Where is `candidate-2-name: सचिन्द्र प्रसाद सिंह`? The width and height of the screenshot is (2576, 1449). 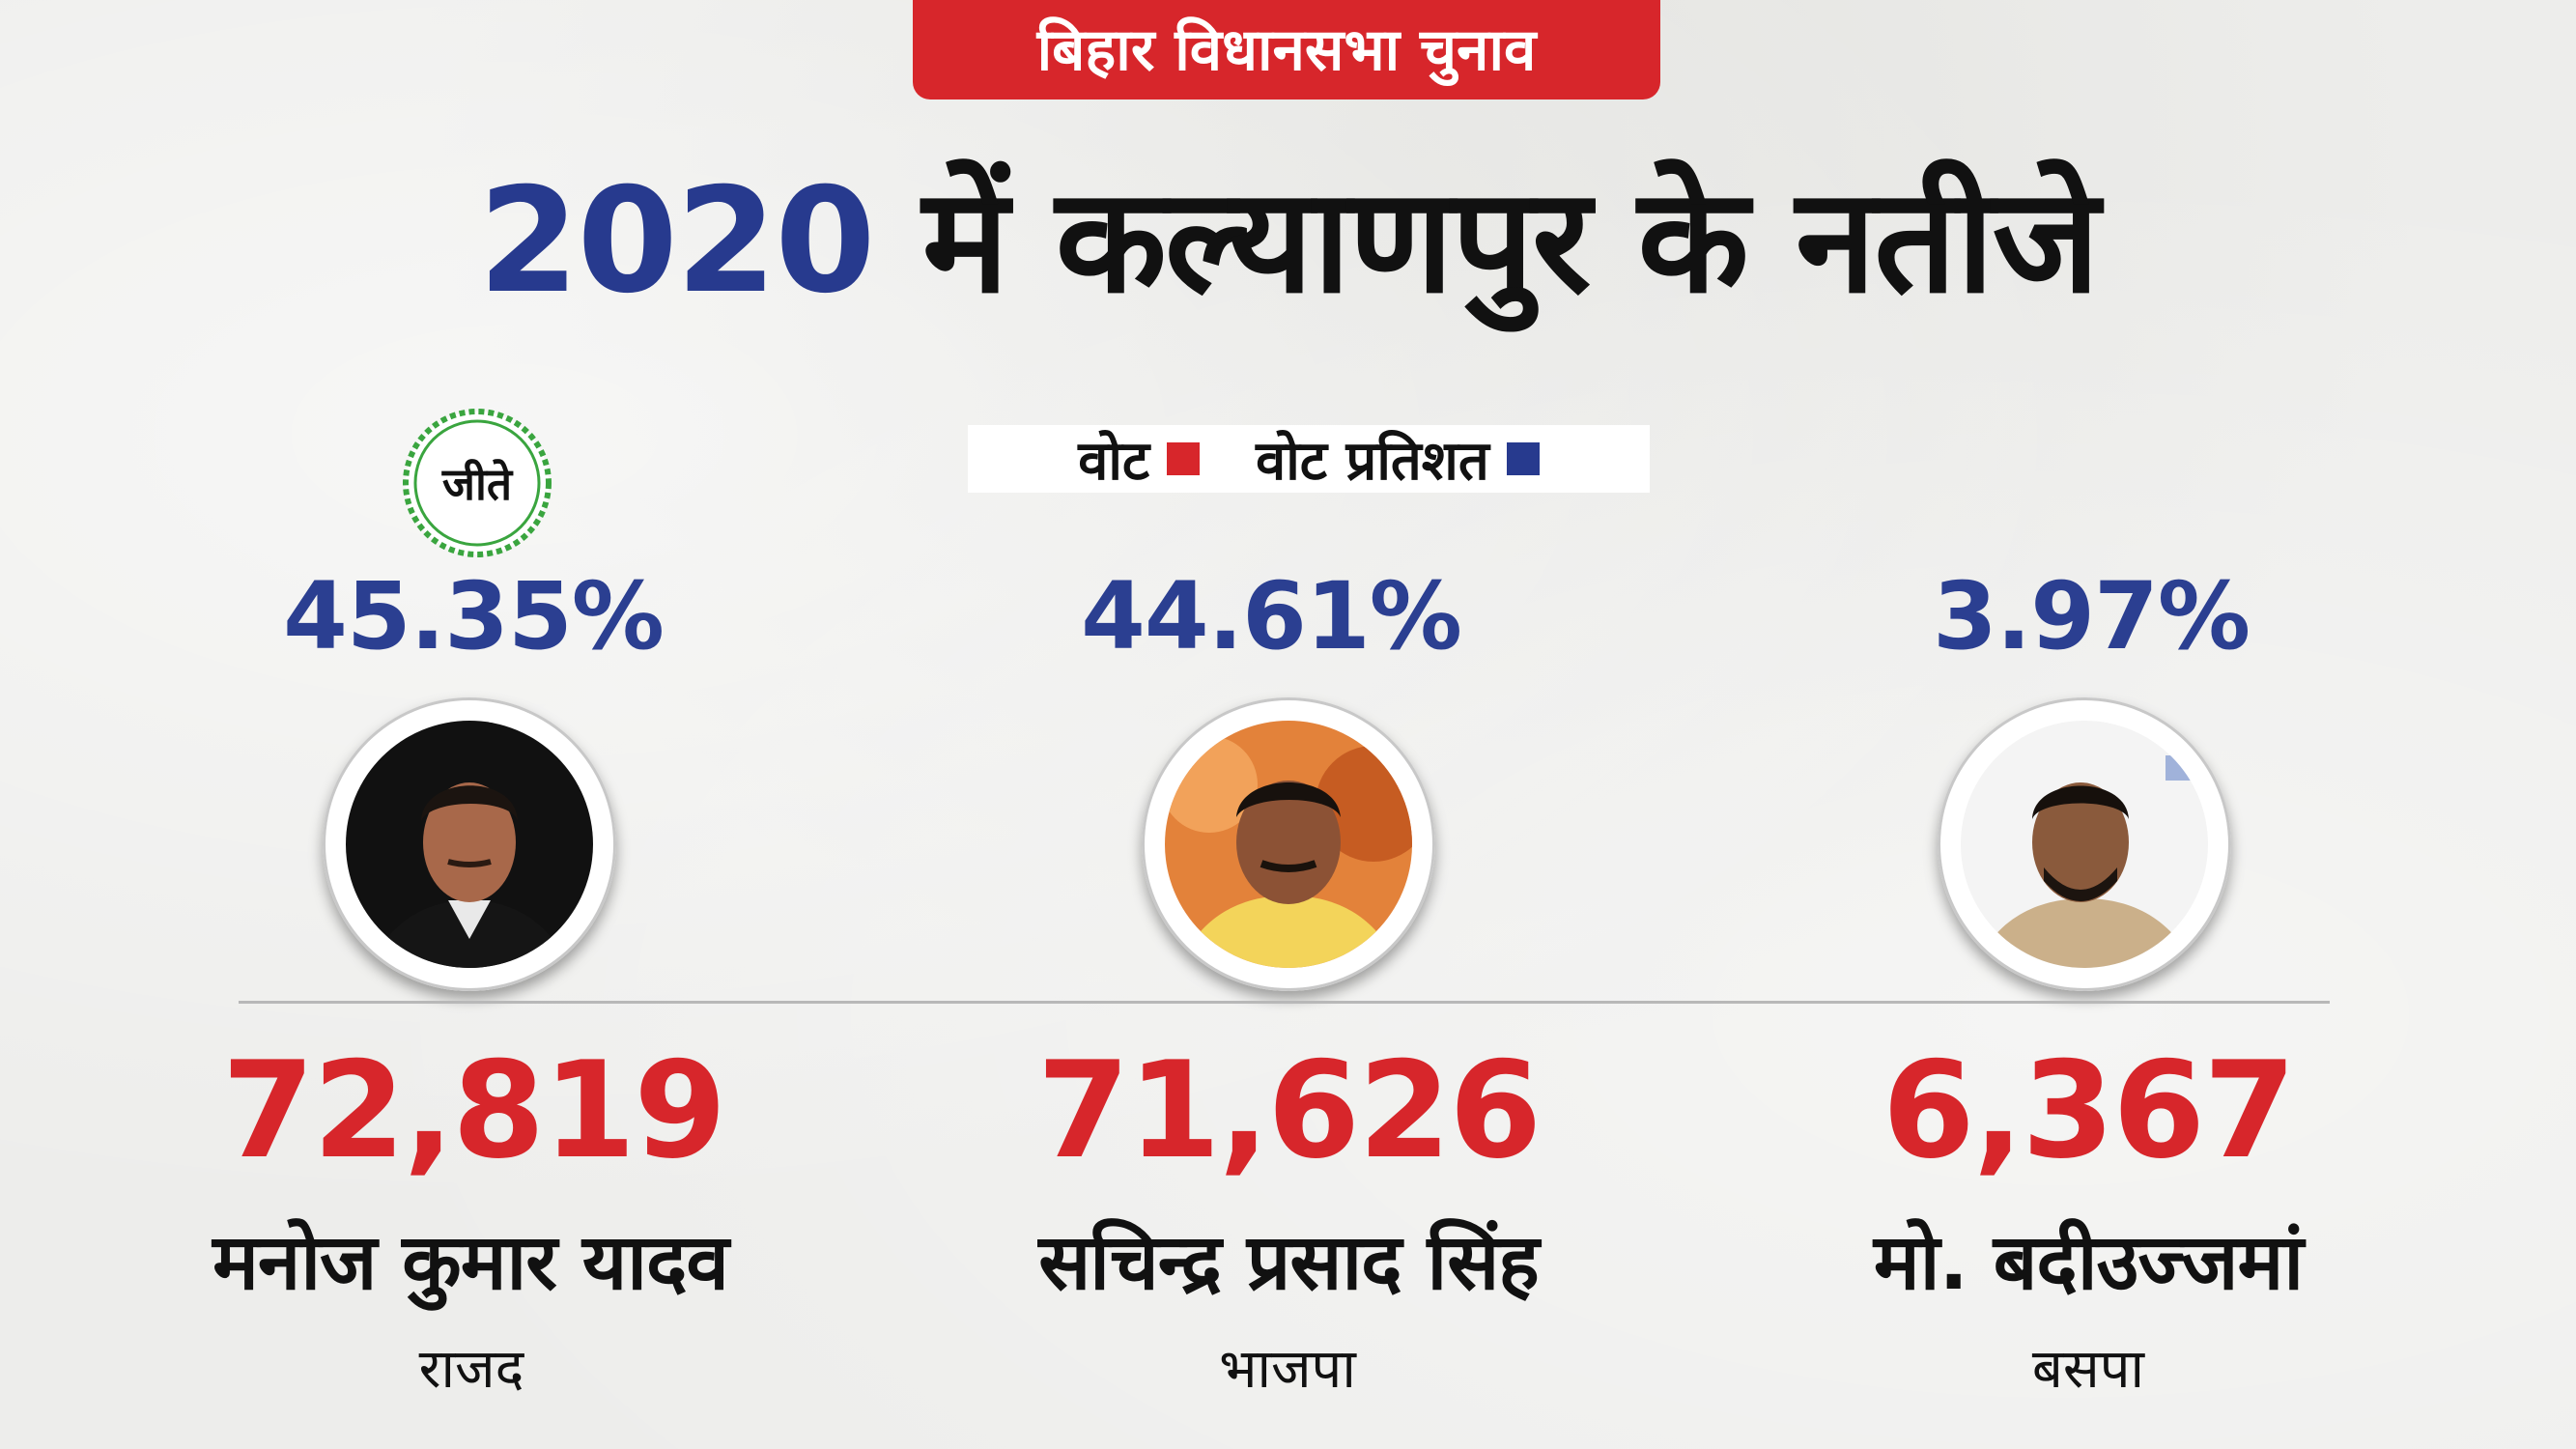 candidate-2-name: सचिन्द्र प्रसाद सिंह is located at coordinates (1289, 1262).